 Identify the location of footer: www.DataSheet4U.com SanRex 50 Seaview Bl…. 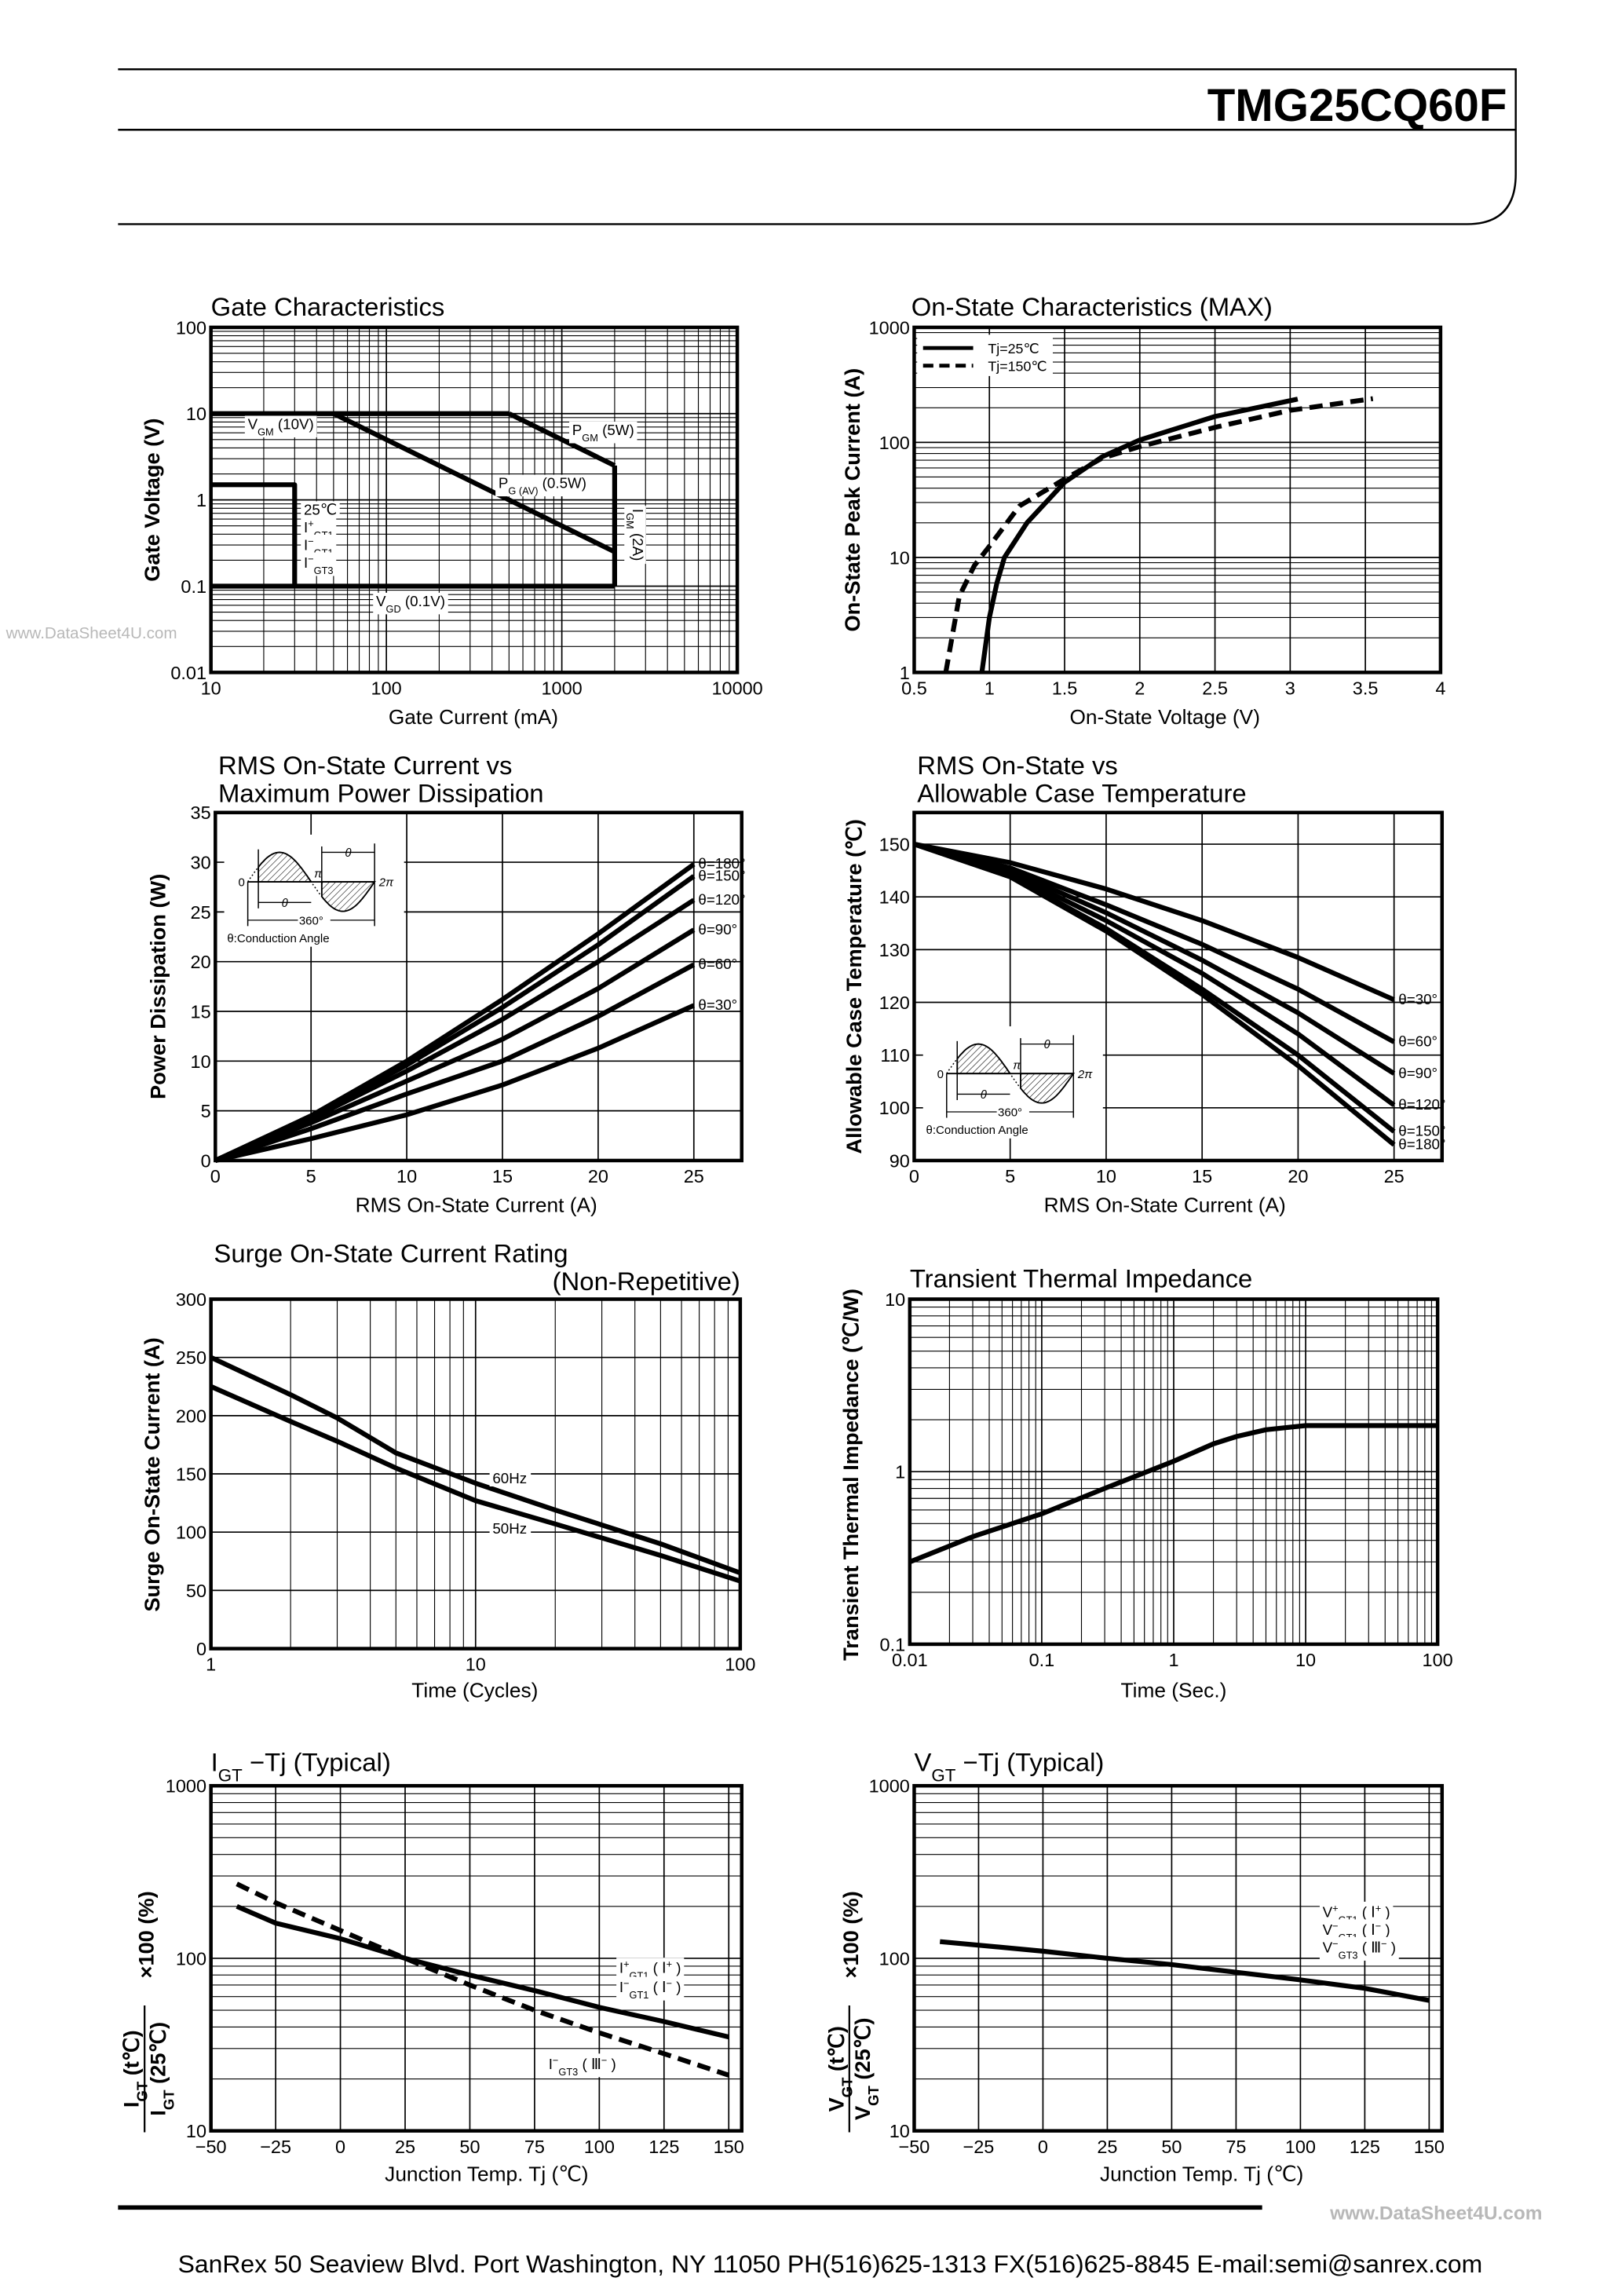
(830, 2241).